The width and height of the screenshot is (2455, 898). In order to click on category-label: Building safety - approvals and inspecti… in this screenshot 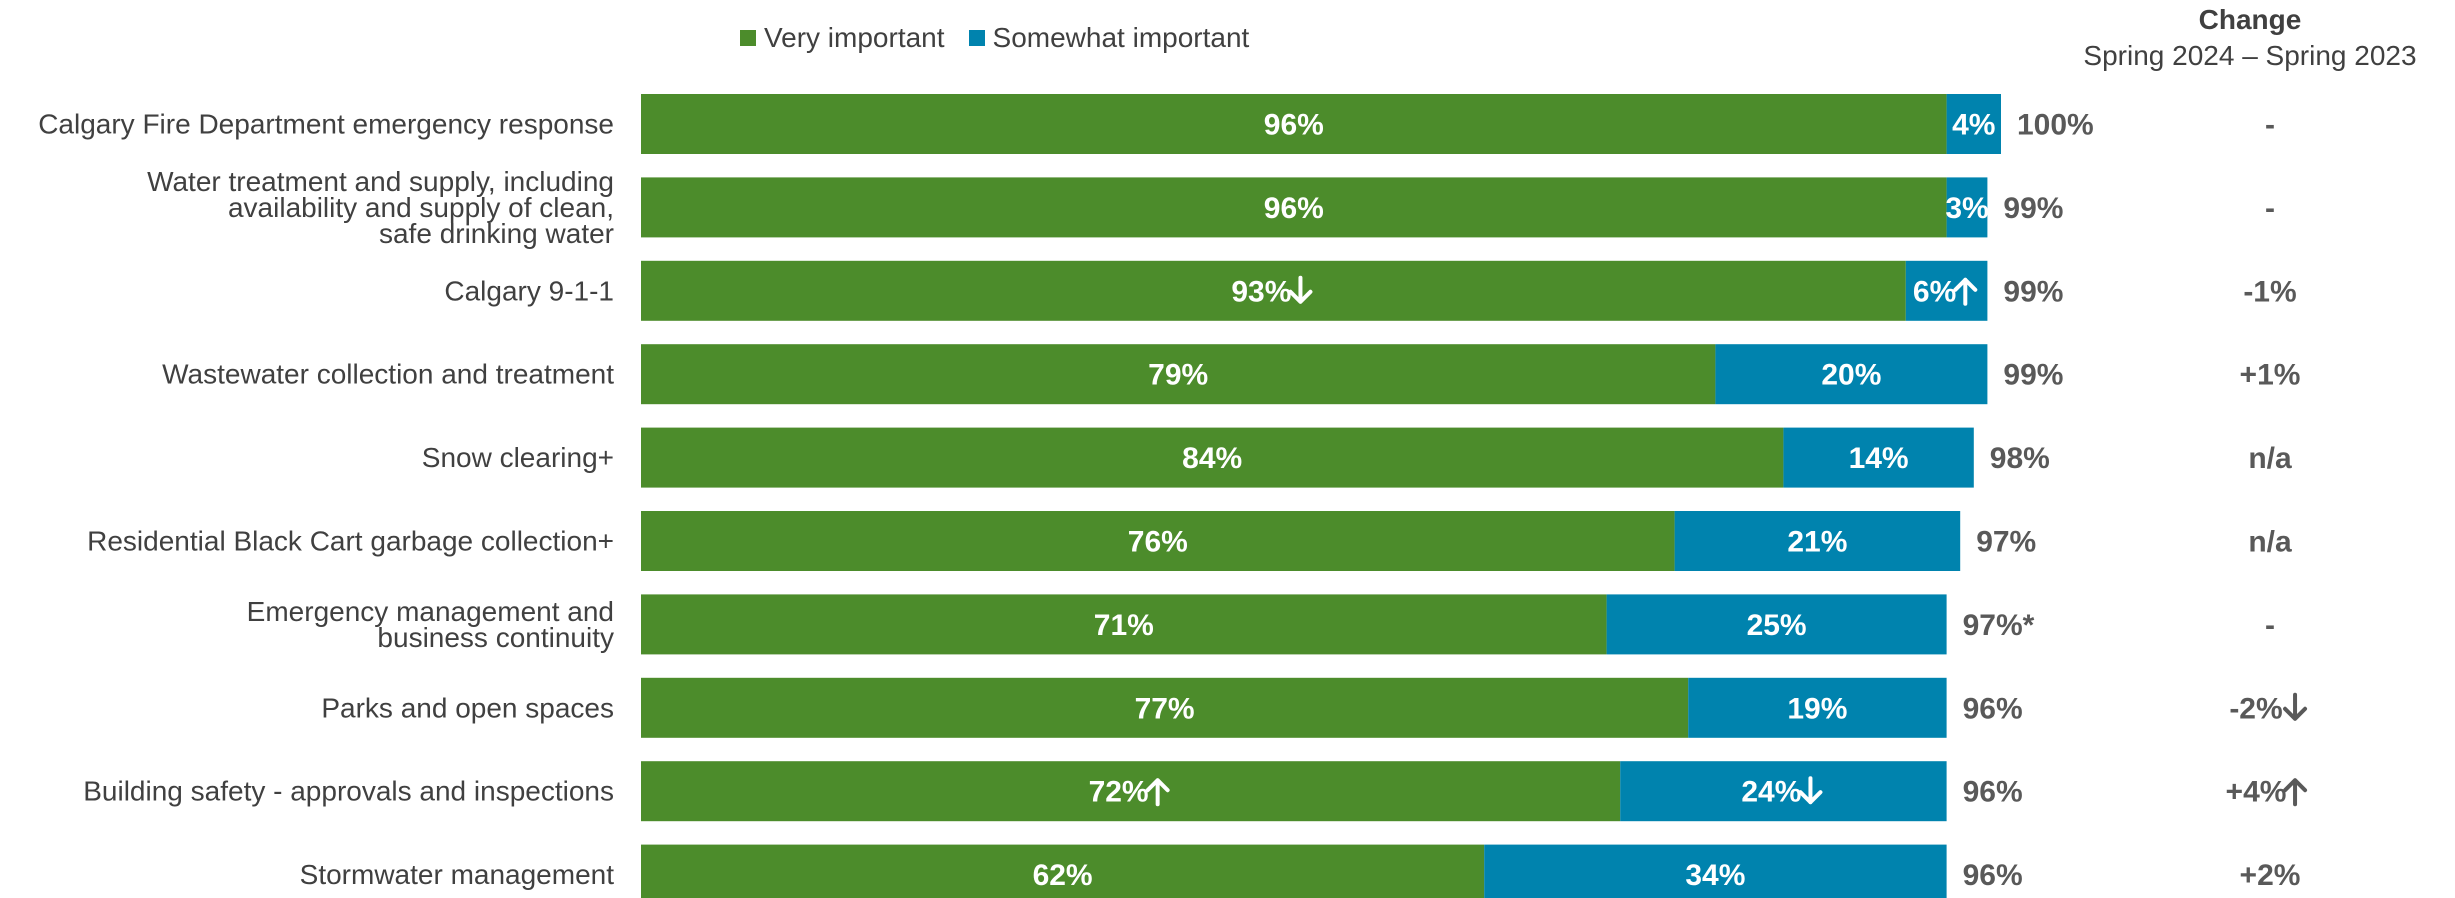, I will do `click(348, 791)`.